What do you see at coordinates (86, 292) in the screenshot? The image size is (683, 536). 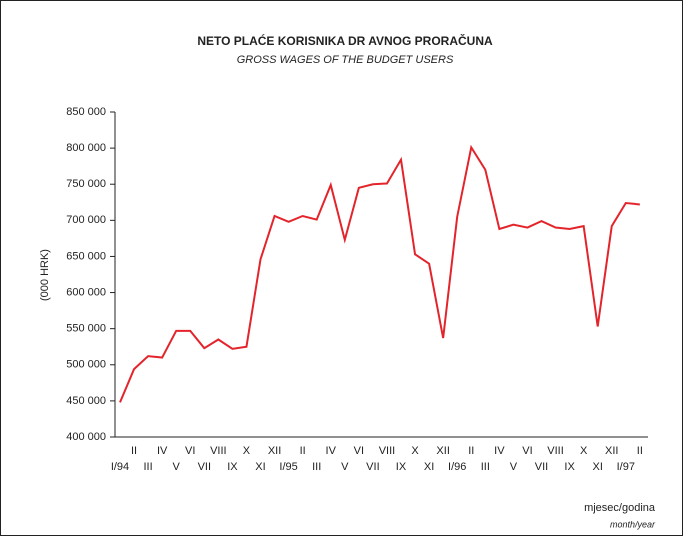 I see `y-tick-label: 600 000` at bounding box center [86, 292].